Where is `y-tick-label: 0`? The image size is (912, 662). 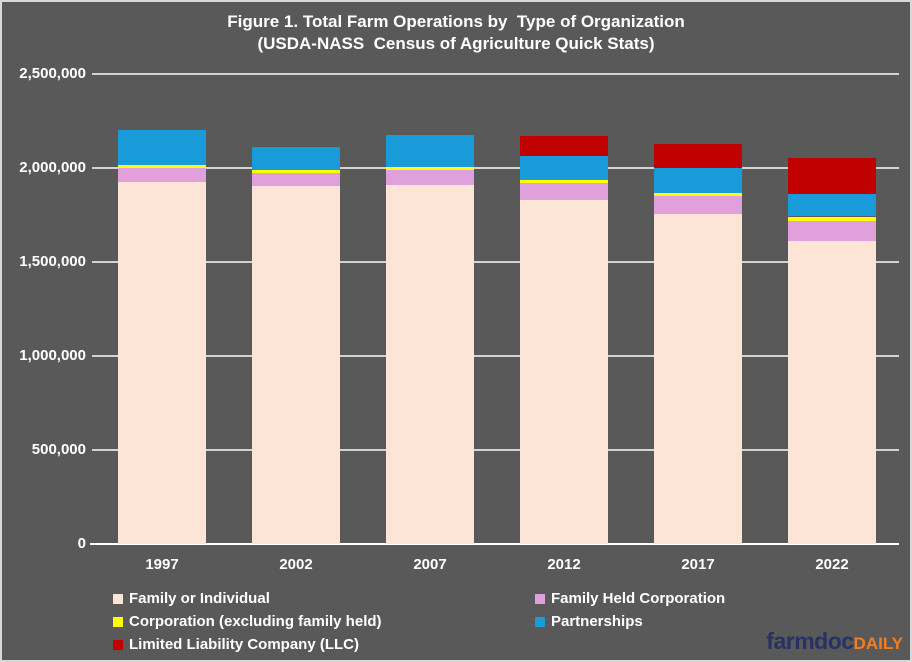
y-tick-label: 0 is located at coordinates (81, 543).